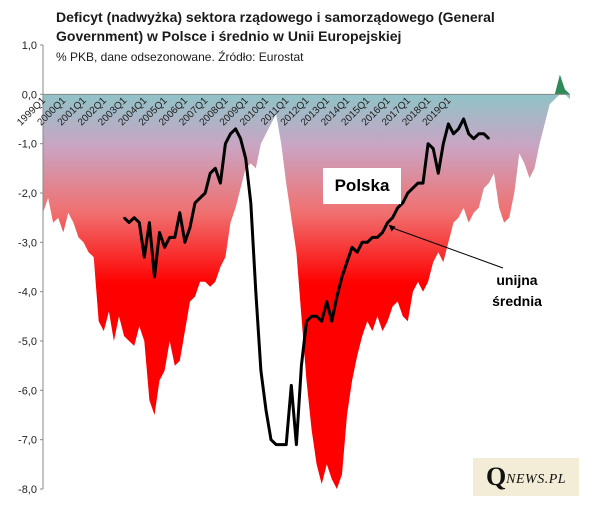 The width and height of the screenshot is (589, 505). Describe the element at coordinates (27, 391) in the screenshot. I see `y-tick-label: -6,0` at that location.